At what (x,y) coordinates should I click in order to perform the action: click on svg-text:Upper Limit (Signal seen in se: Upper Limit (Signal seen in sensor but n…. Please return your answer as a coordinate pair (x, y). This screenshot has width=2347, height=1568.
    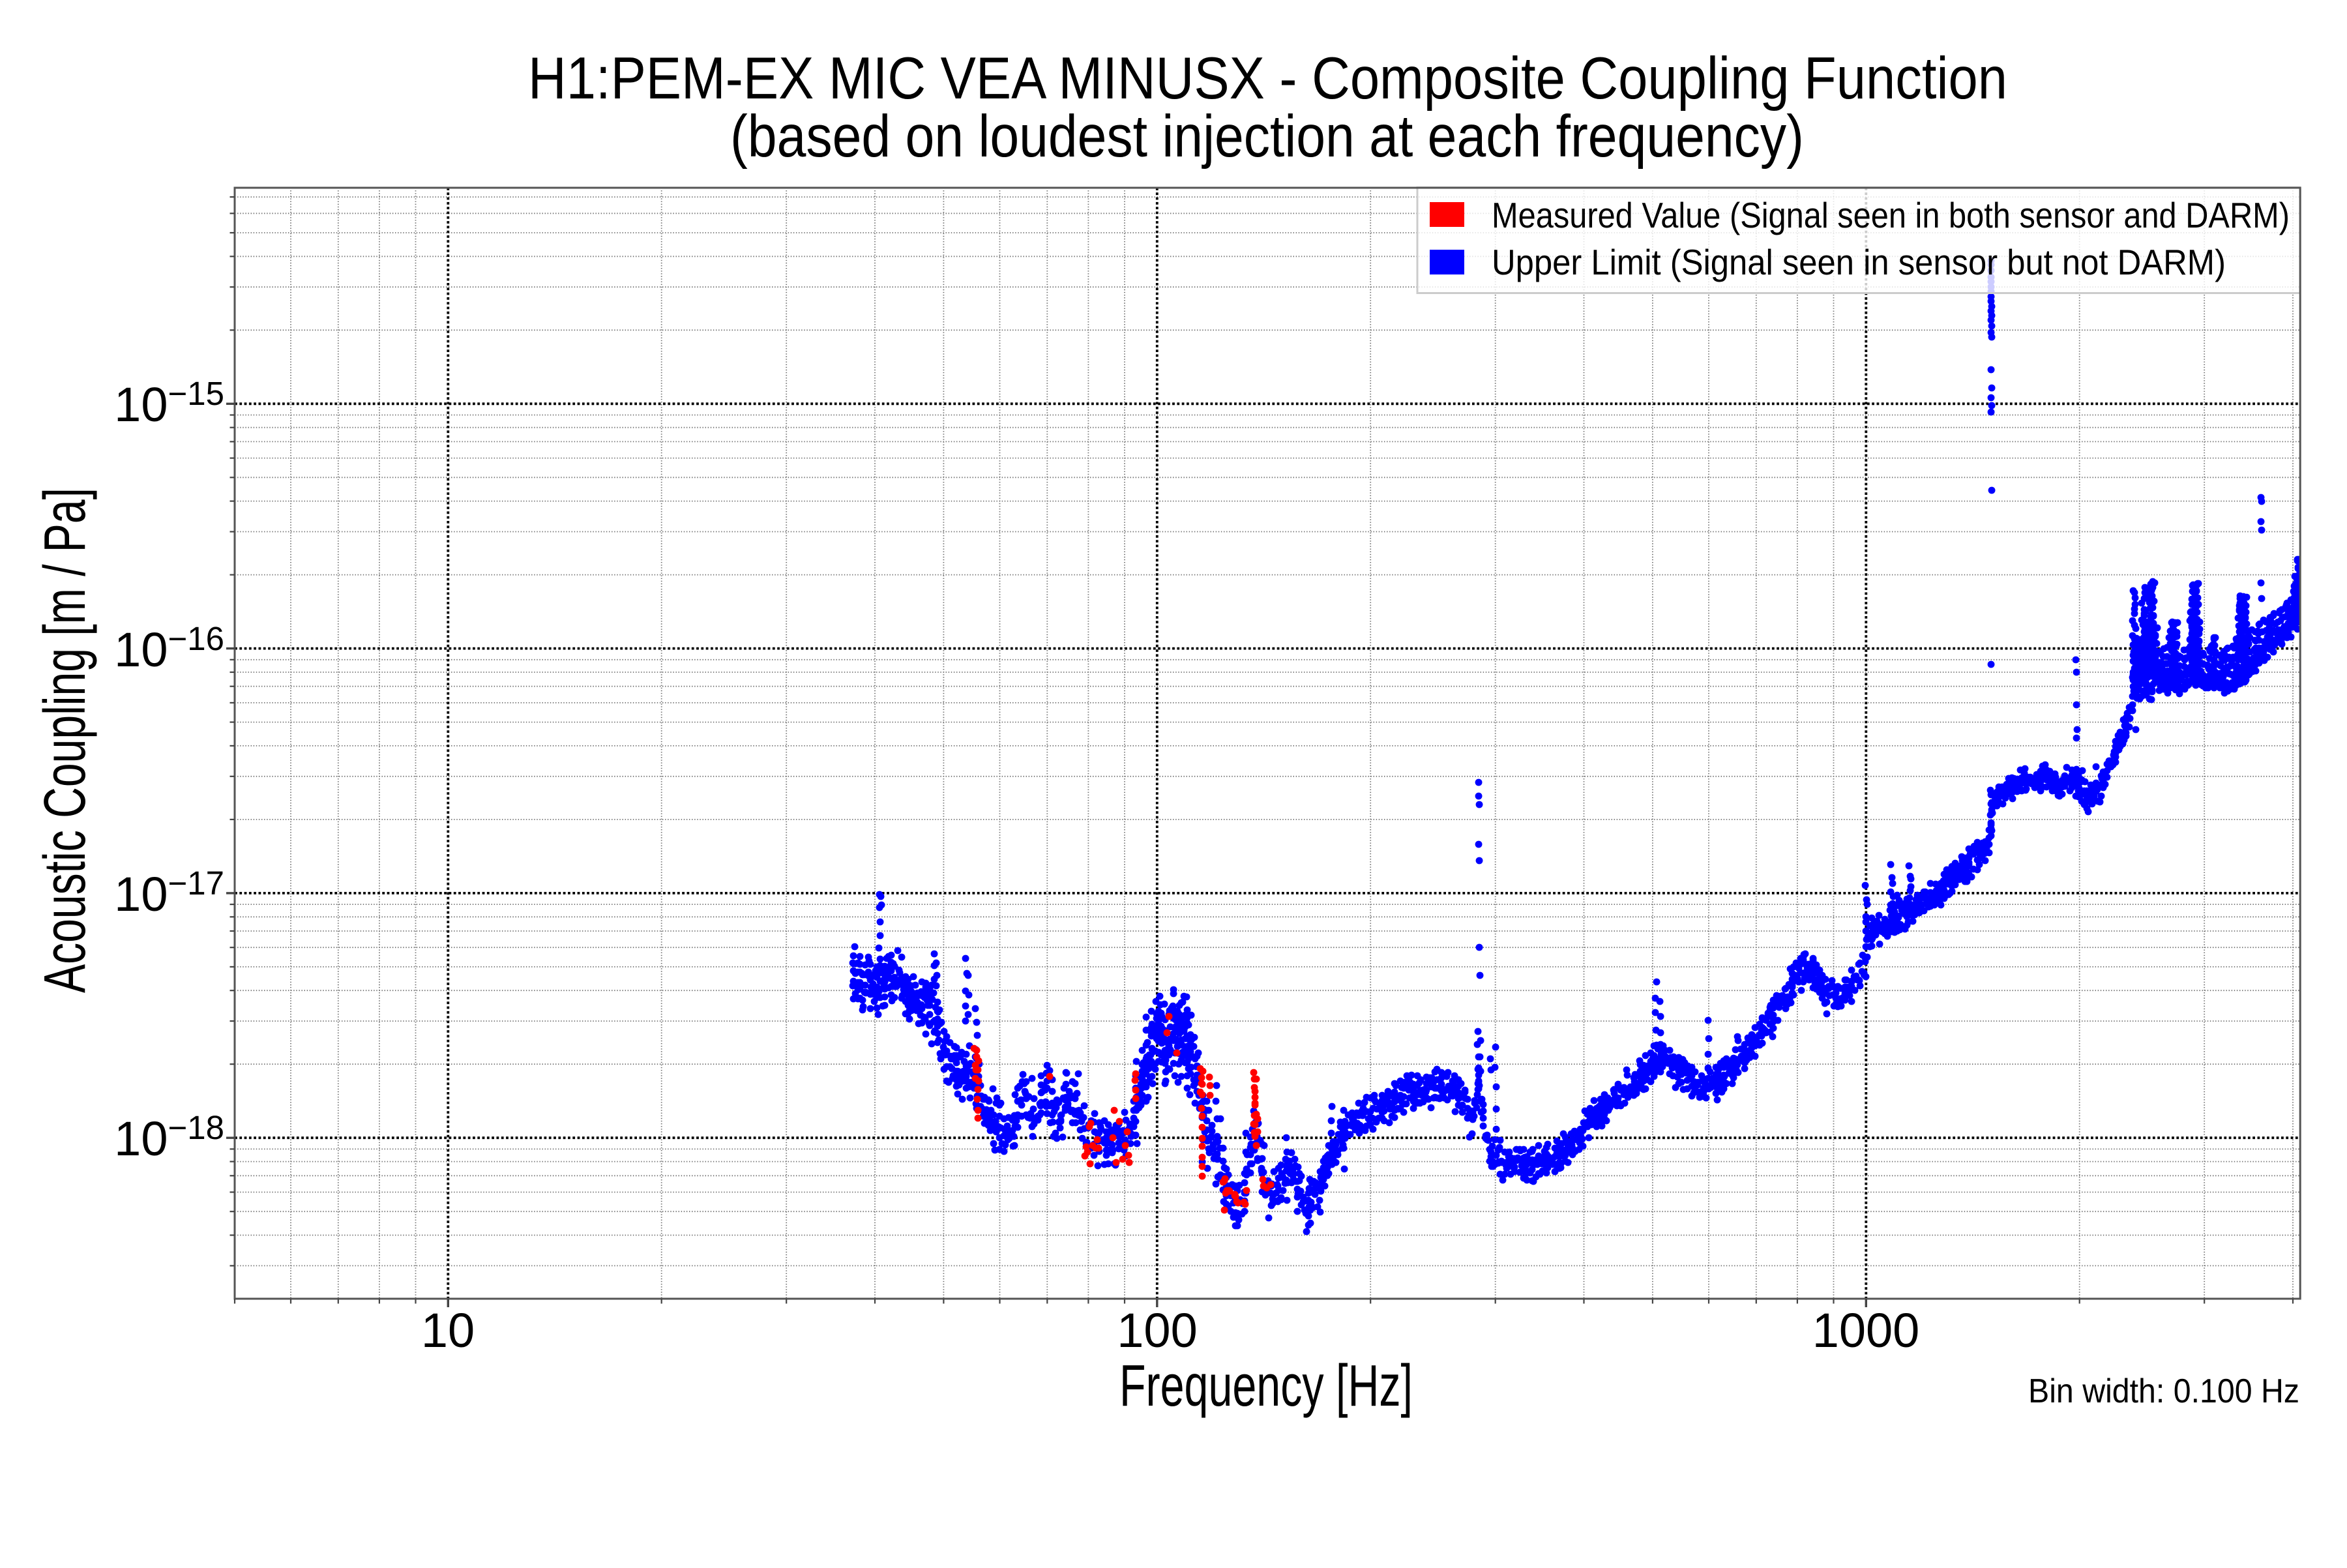
    Looking at the image, I should click on (1859, 262).